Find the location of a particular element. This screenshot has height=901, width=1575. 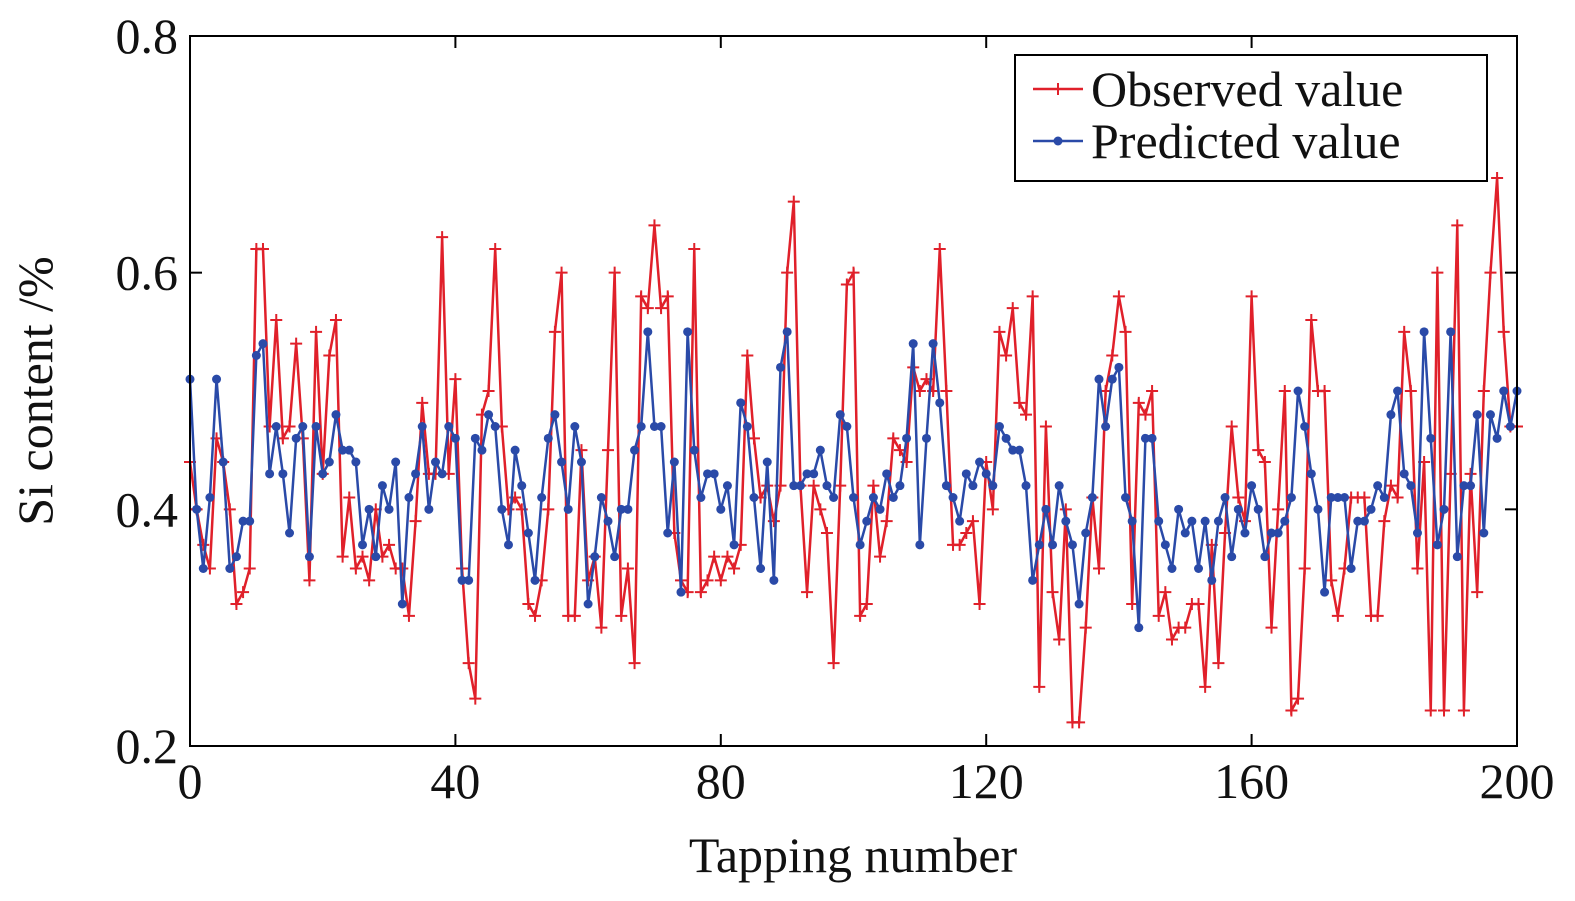

x-tick-label: 80 is located at coordinates (721, 781).